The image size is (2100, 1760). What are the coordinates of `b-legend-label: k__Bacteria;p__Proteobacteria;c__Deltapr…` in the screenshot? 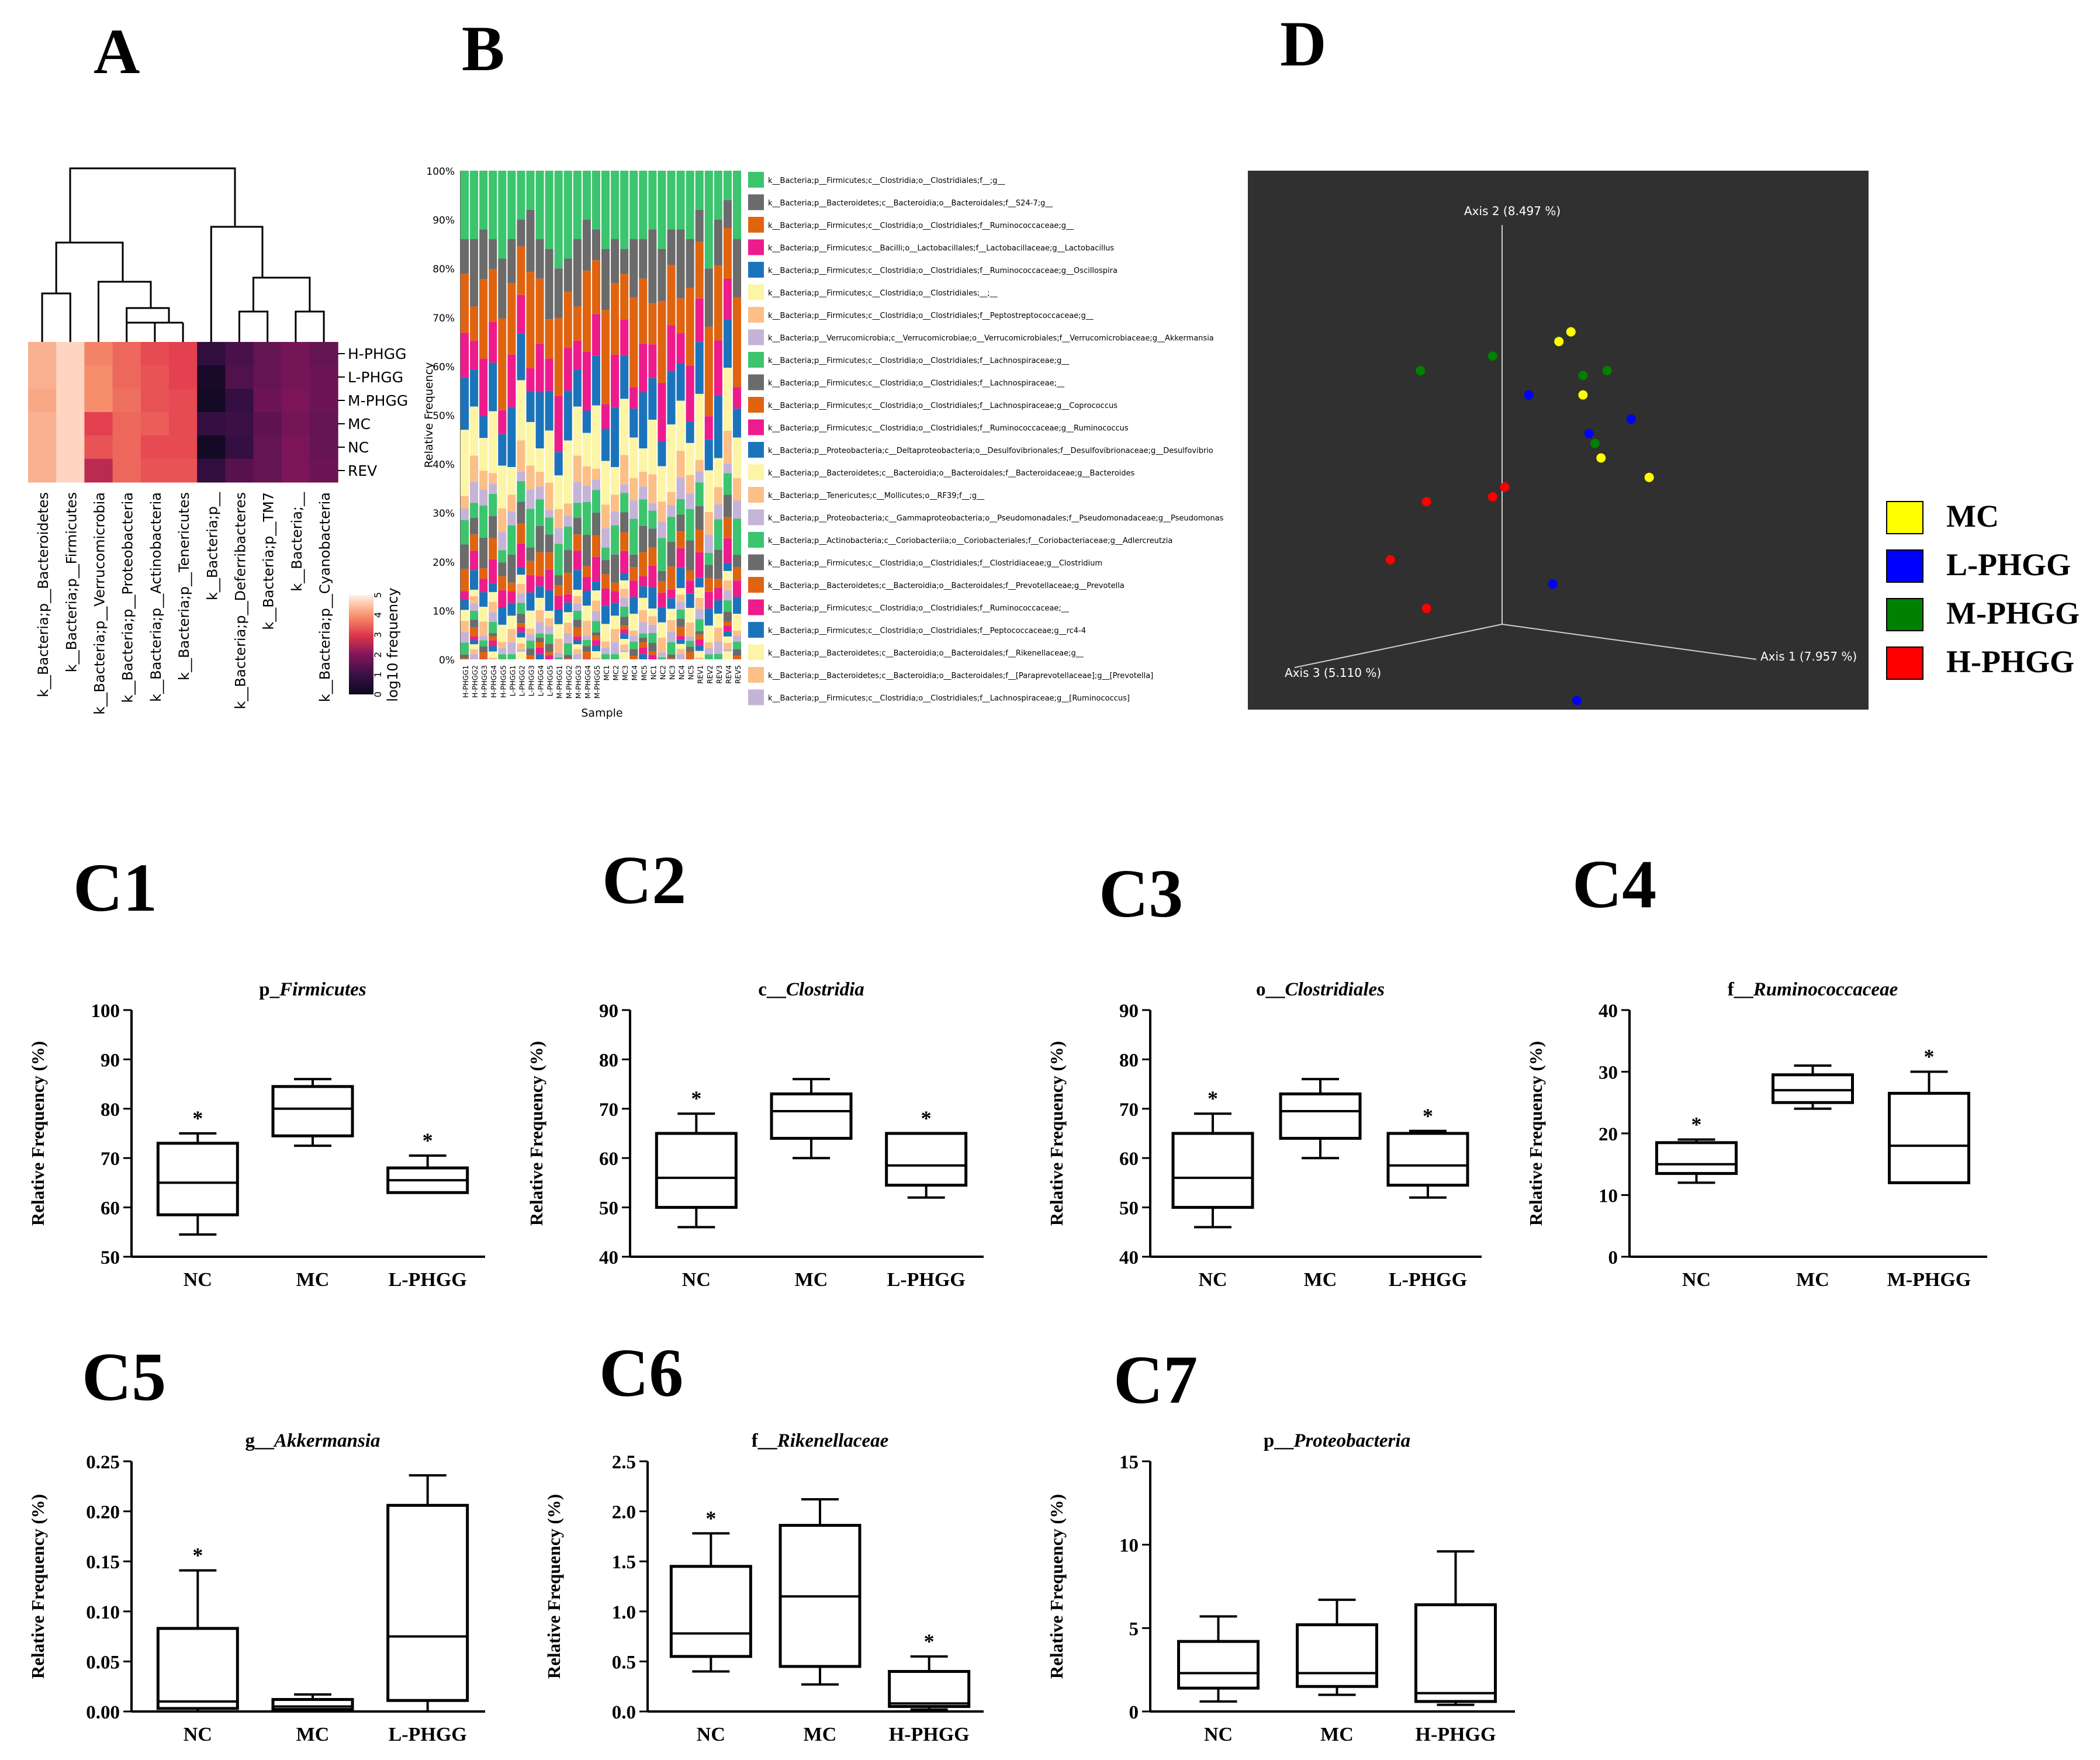 It's located at (990, 451).